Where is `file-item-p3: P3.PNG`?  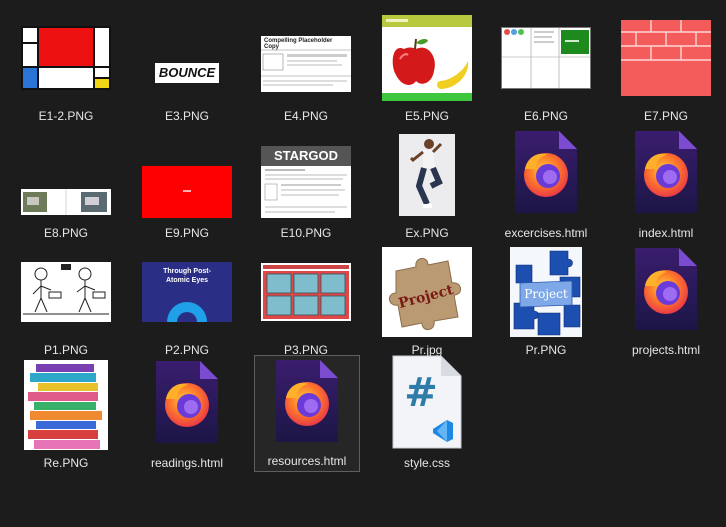
file-item-p3: P3.PNG is located at coordinates (306, 301).